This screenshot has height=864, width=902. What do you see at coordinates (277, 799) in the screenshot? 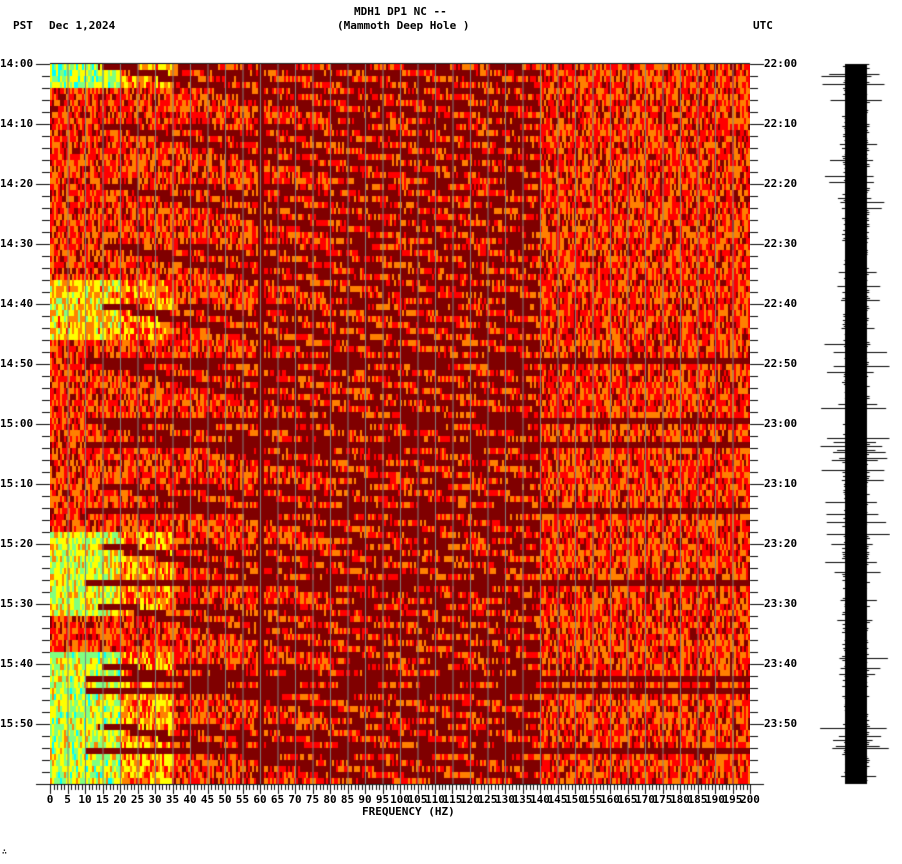
I see `x-tick-label: 65` at bounding box center [277, 799].